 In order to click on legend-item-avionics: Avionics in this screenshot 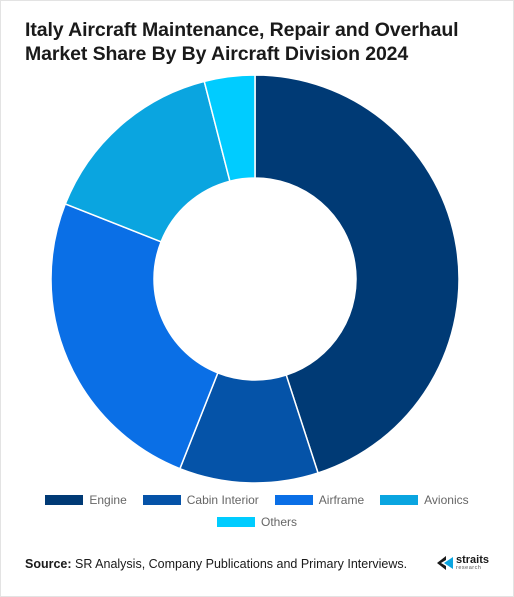, I will do `click(424, 500)`.